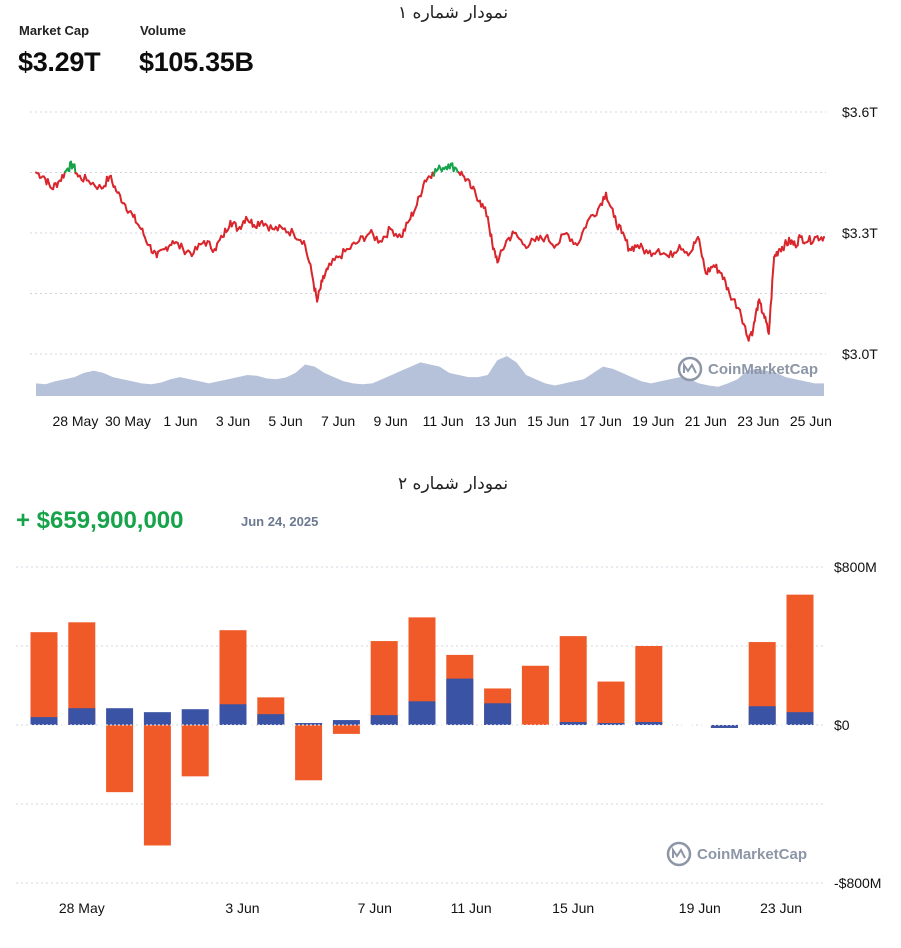 The height and width of the screenshot is (948, 901). What do you see at coordinates (747, 369) in the screenshot?
I see `chart1-watermark: CoinMarketCap` at bounding box center [747, 369].